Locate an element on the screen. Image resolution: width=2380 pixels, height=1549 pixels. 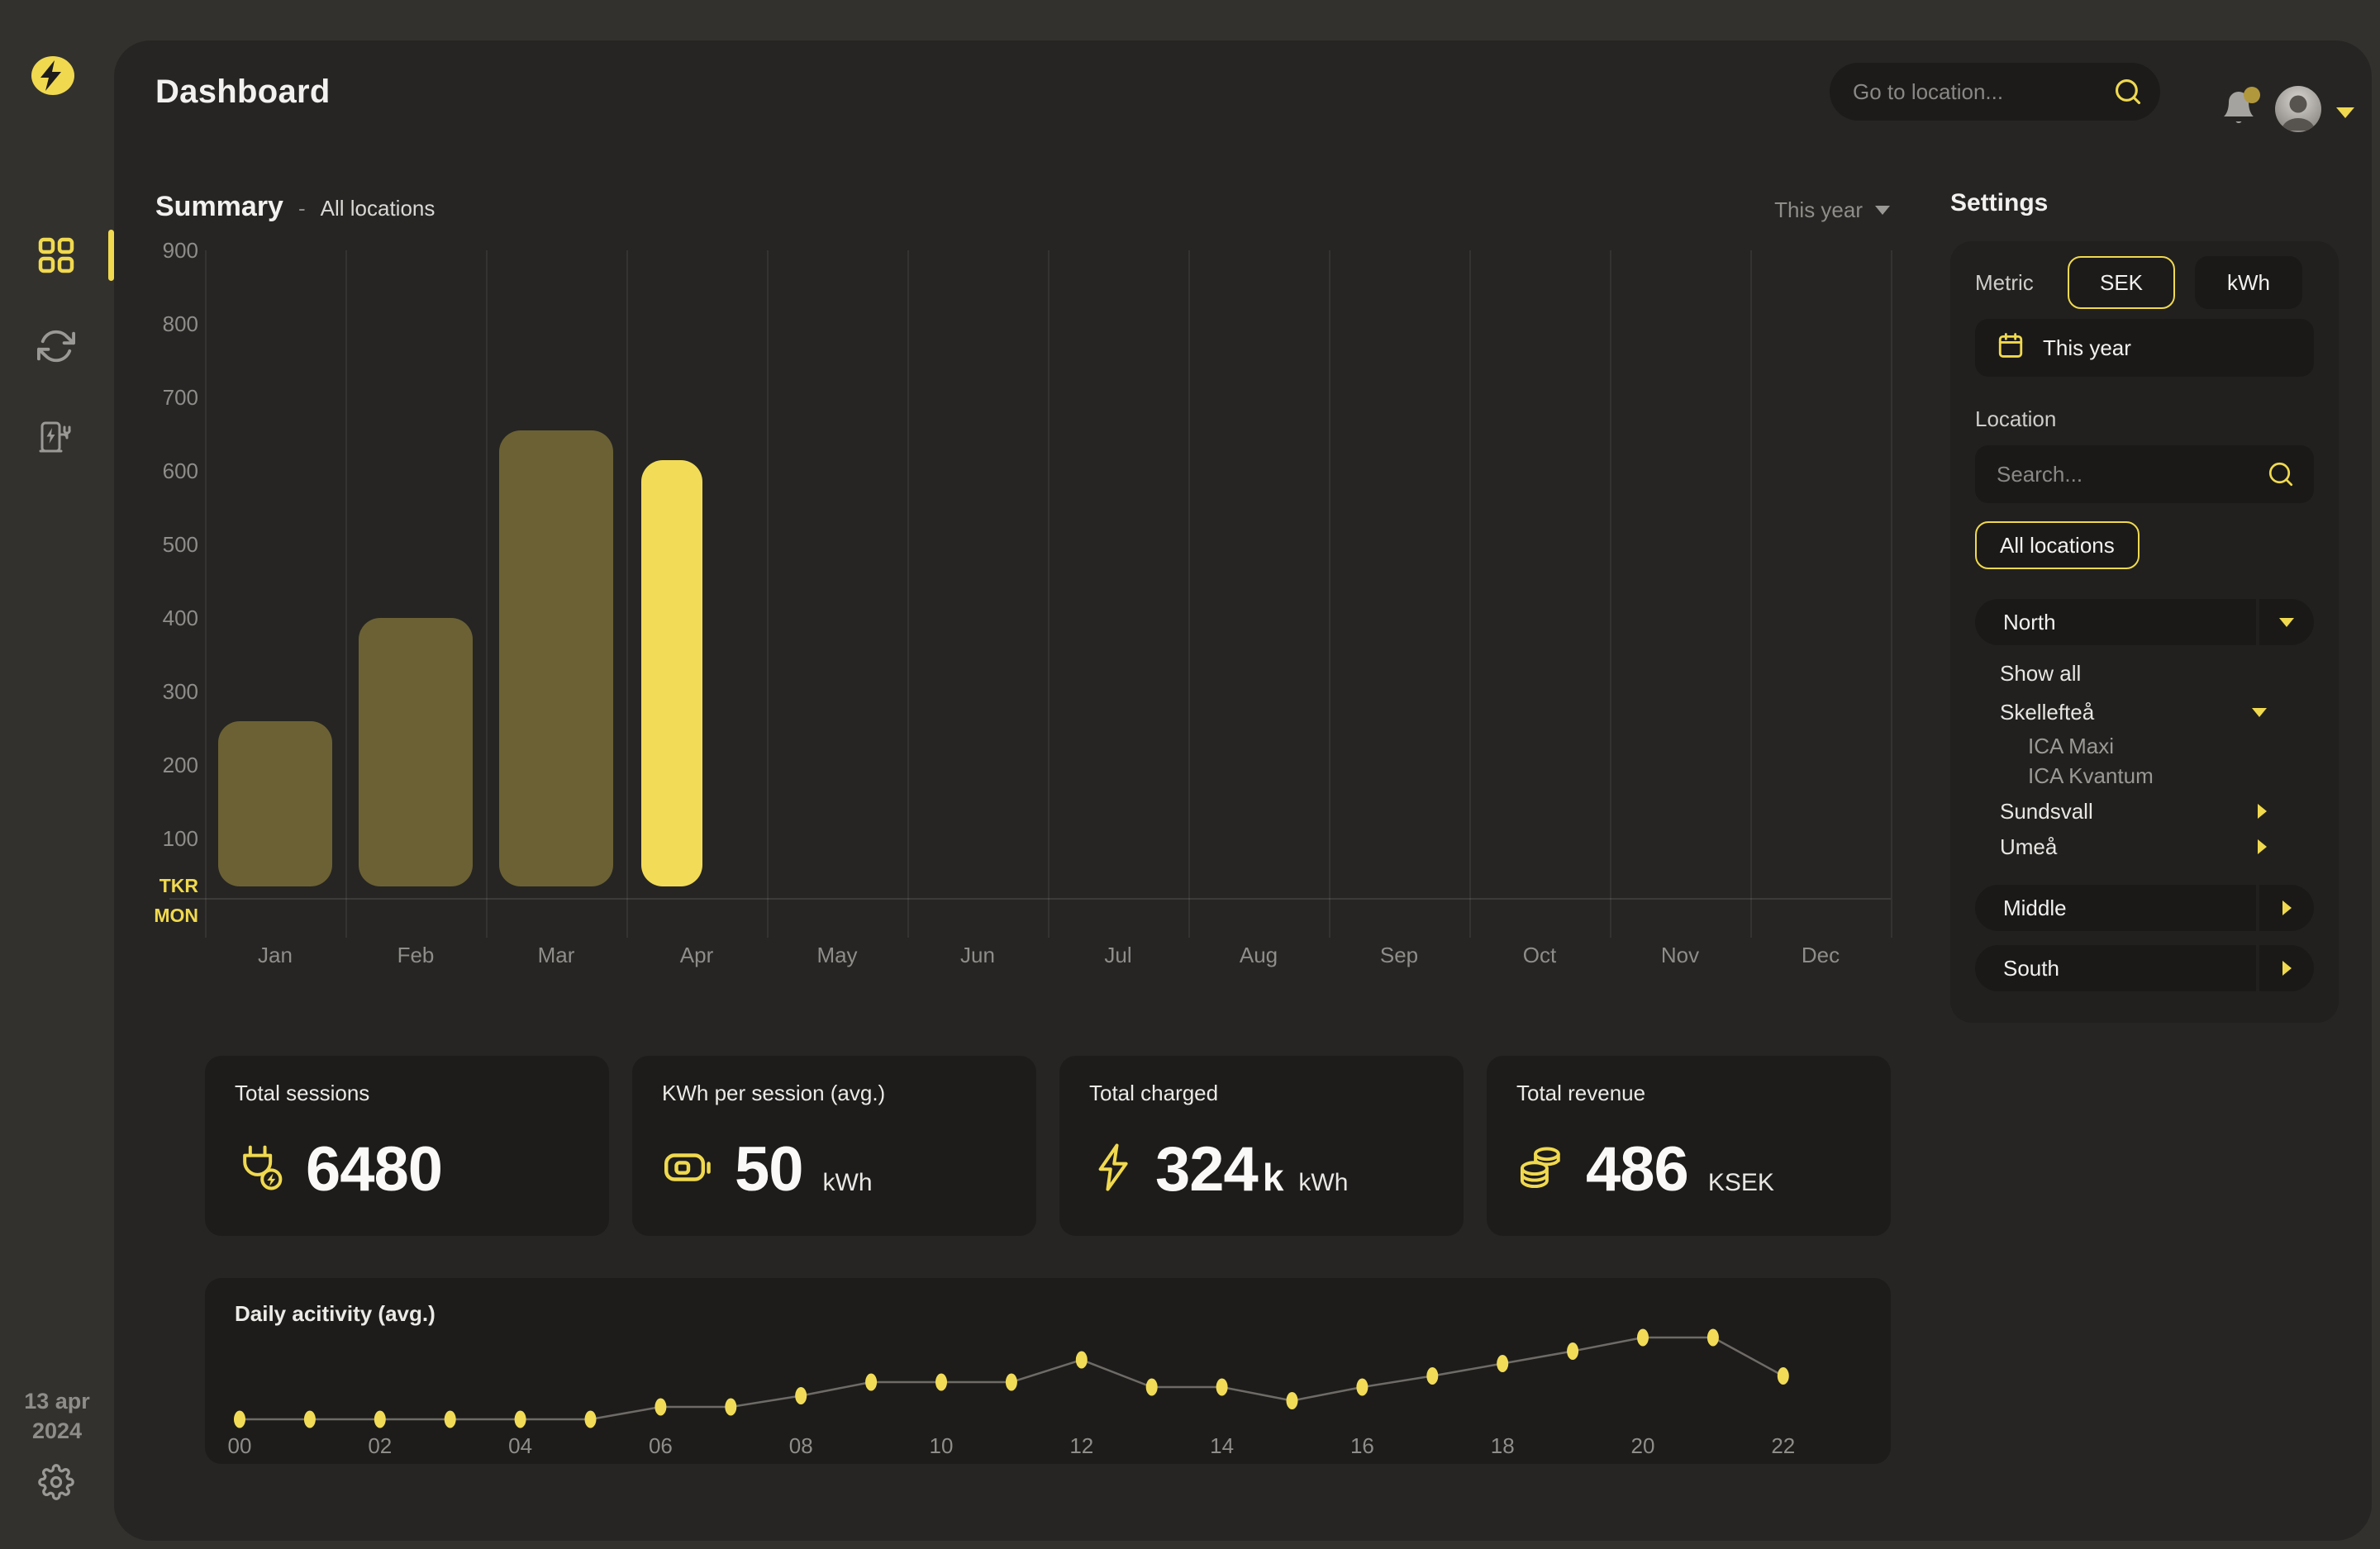
all-locations-chip: All locations is located at coordinates (2057, 545).